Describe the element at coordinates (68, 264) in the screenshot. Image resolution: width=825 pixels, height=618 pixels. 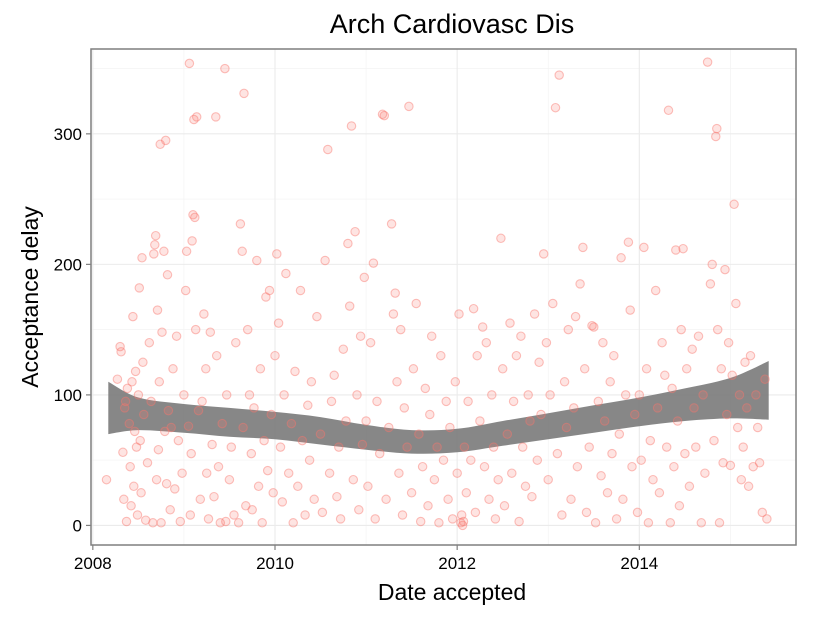
I see `y-tick-label: 200` at that location.